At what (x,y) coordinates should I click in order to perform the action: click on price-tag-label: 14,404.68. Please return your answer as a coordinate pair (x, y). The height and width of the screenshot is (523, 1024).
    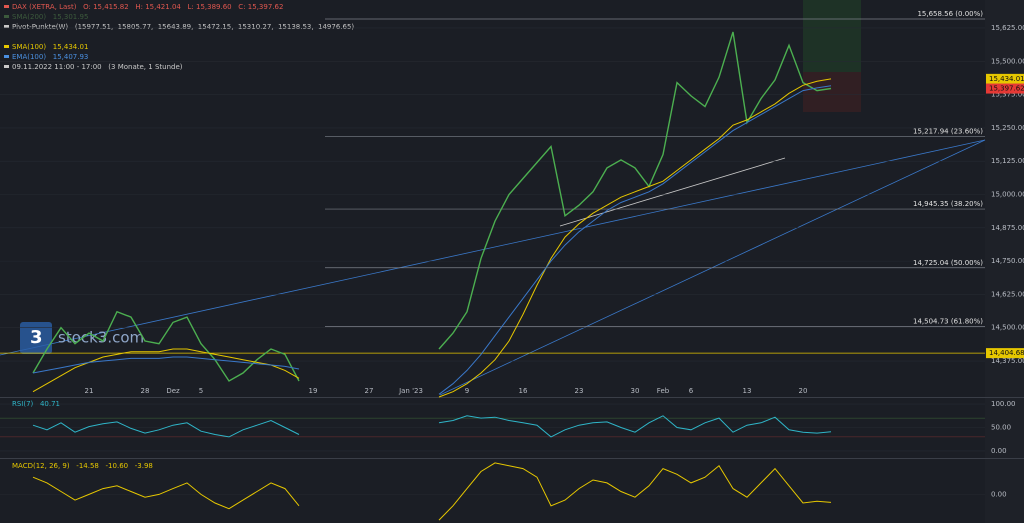
    Looking at the image, I should click on (1006, 353).